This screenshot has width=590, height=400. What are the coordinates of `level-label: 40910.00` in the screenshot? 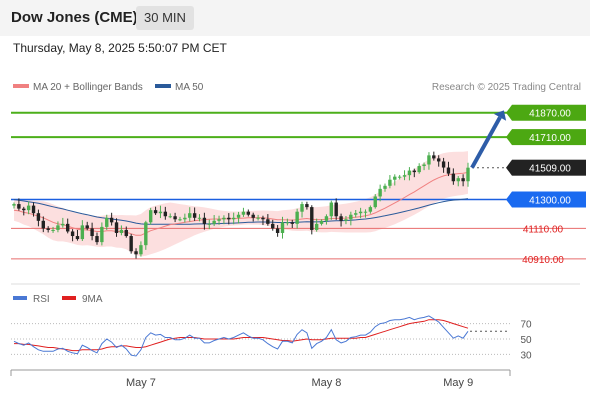 It's located at (543, 260).